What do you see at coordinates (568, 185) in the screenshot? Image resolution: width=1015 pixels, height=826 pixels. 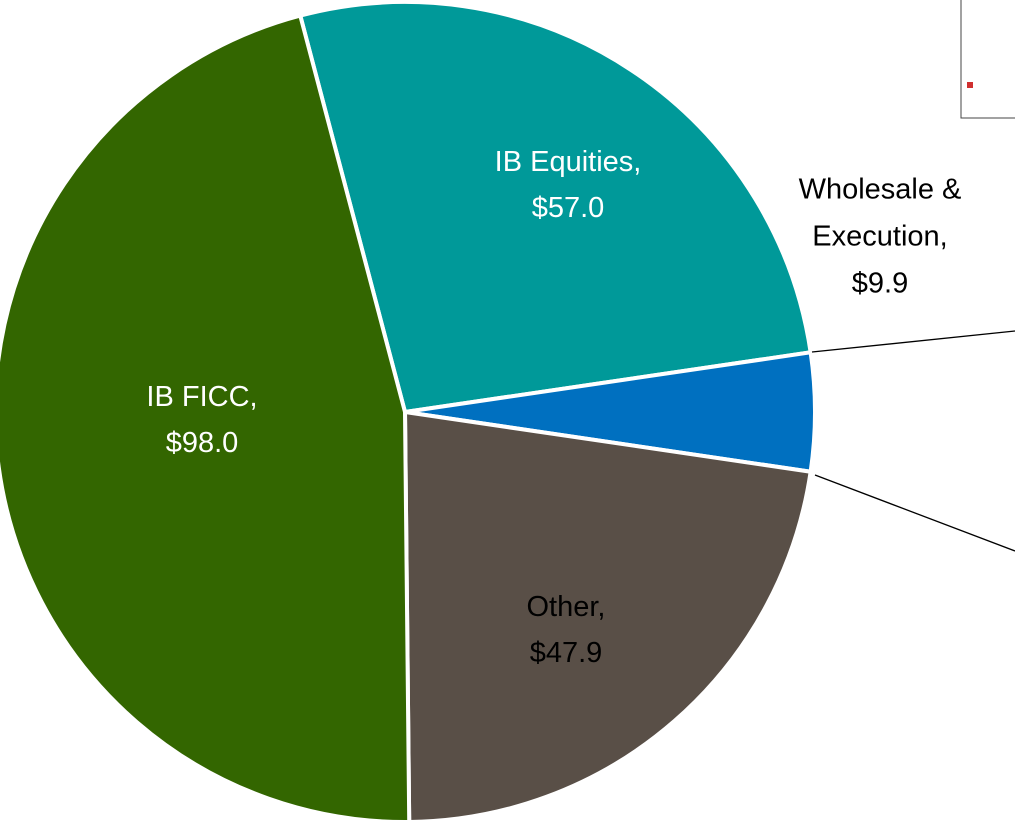 I see `data-label: IB Equities, $57.0` at bounding box center [568, 185].